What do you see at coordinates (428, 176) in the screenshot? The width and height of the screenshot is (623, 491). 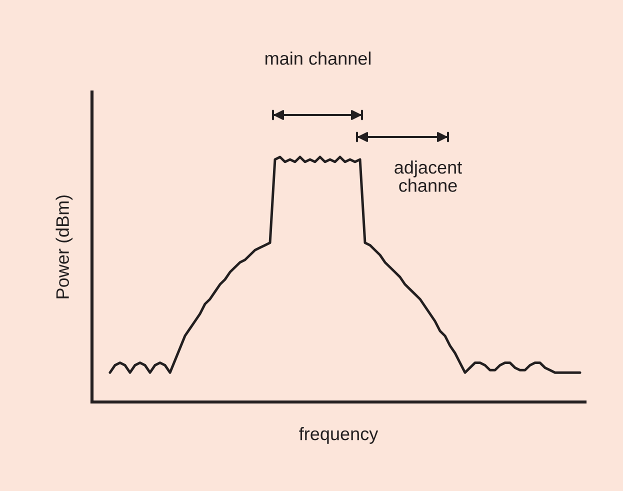 I see `annotation: adjacent channe` at bounding box center [428, 176].